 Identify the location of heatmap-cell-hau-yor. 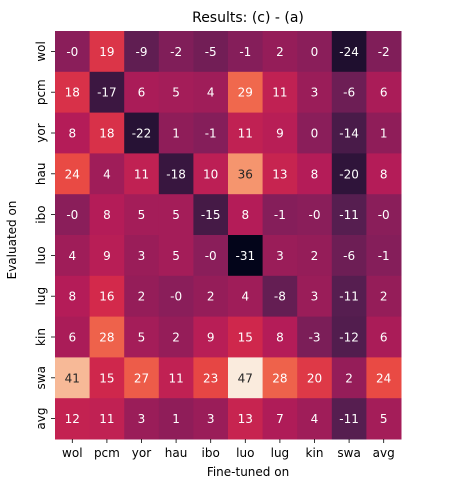
(142, 174).